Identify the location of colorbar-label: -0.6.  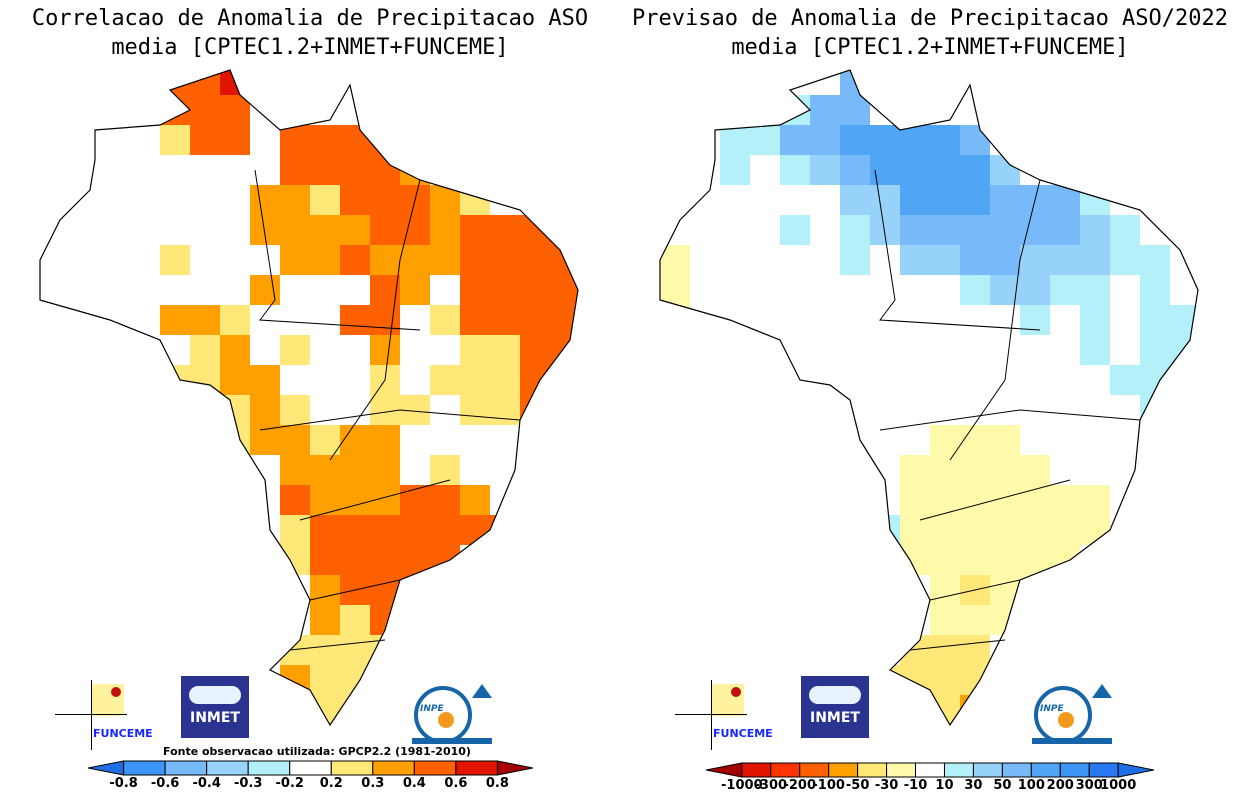
(165, 783).